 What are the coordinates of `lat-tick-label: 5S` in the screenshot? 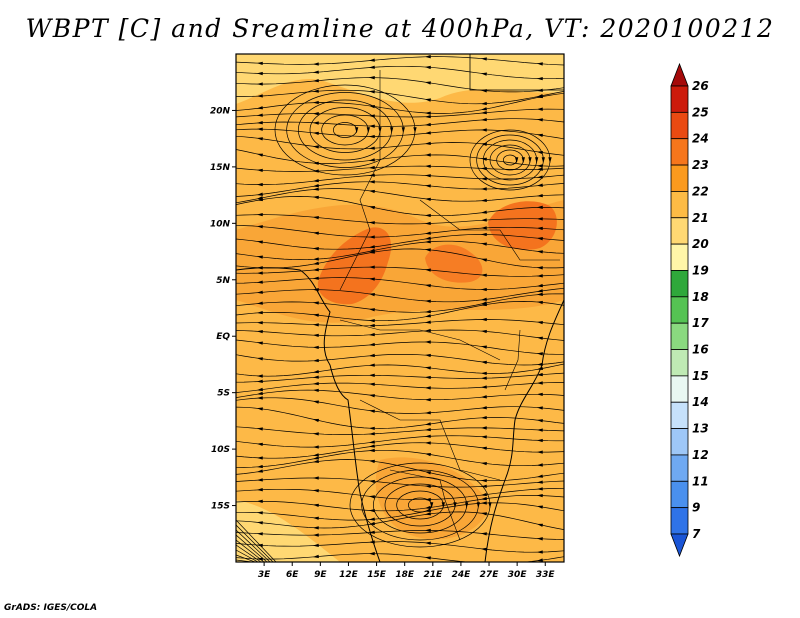 It's located at (223, 394).